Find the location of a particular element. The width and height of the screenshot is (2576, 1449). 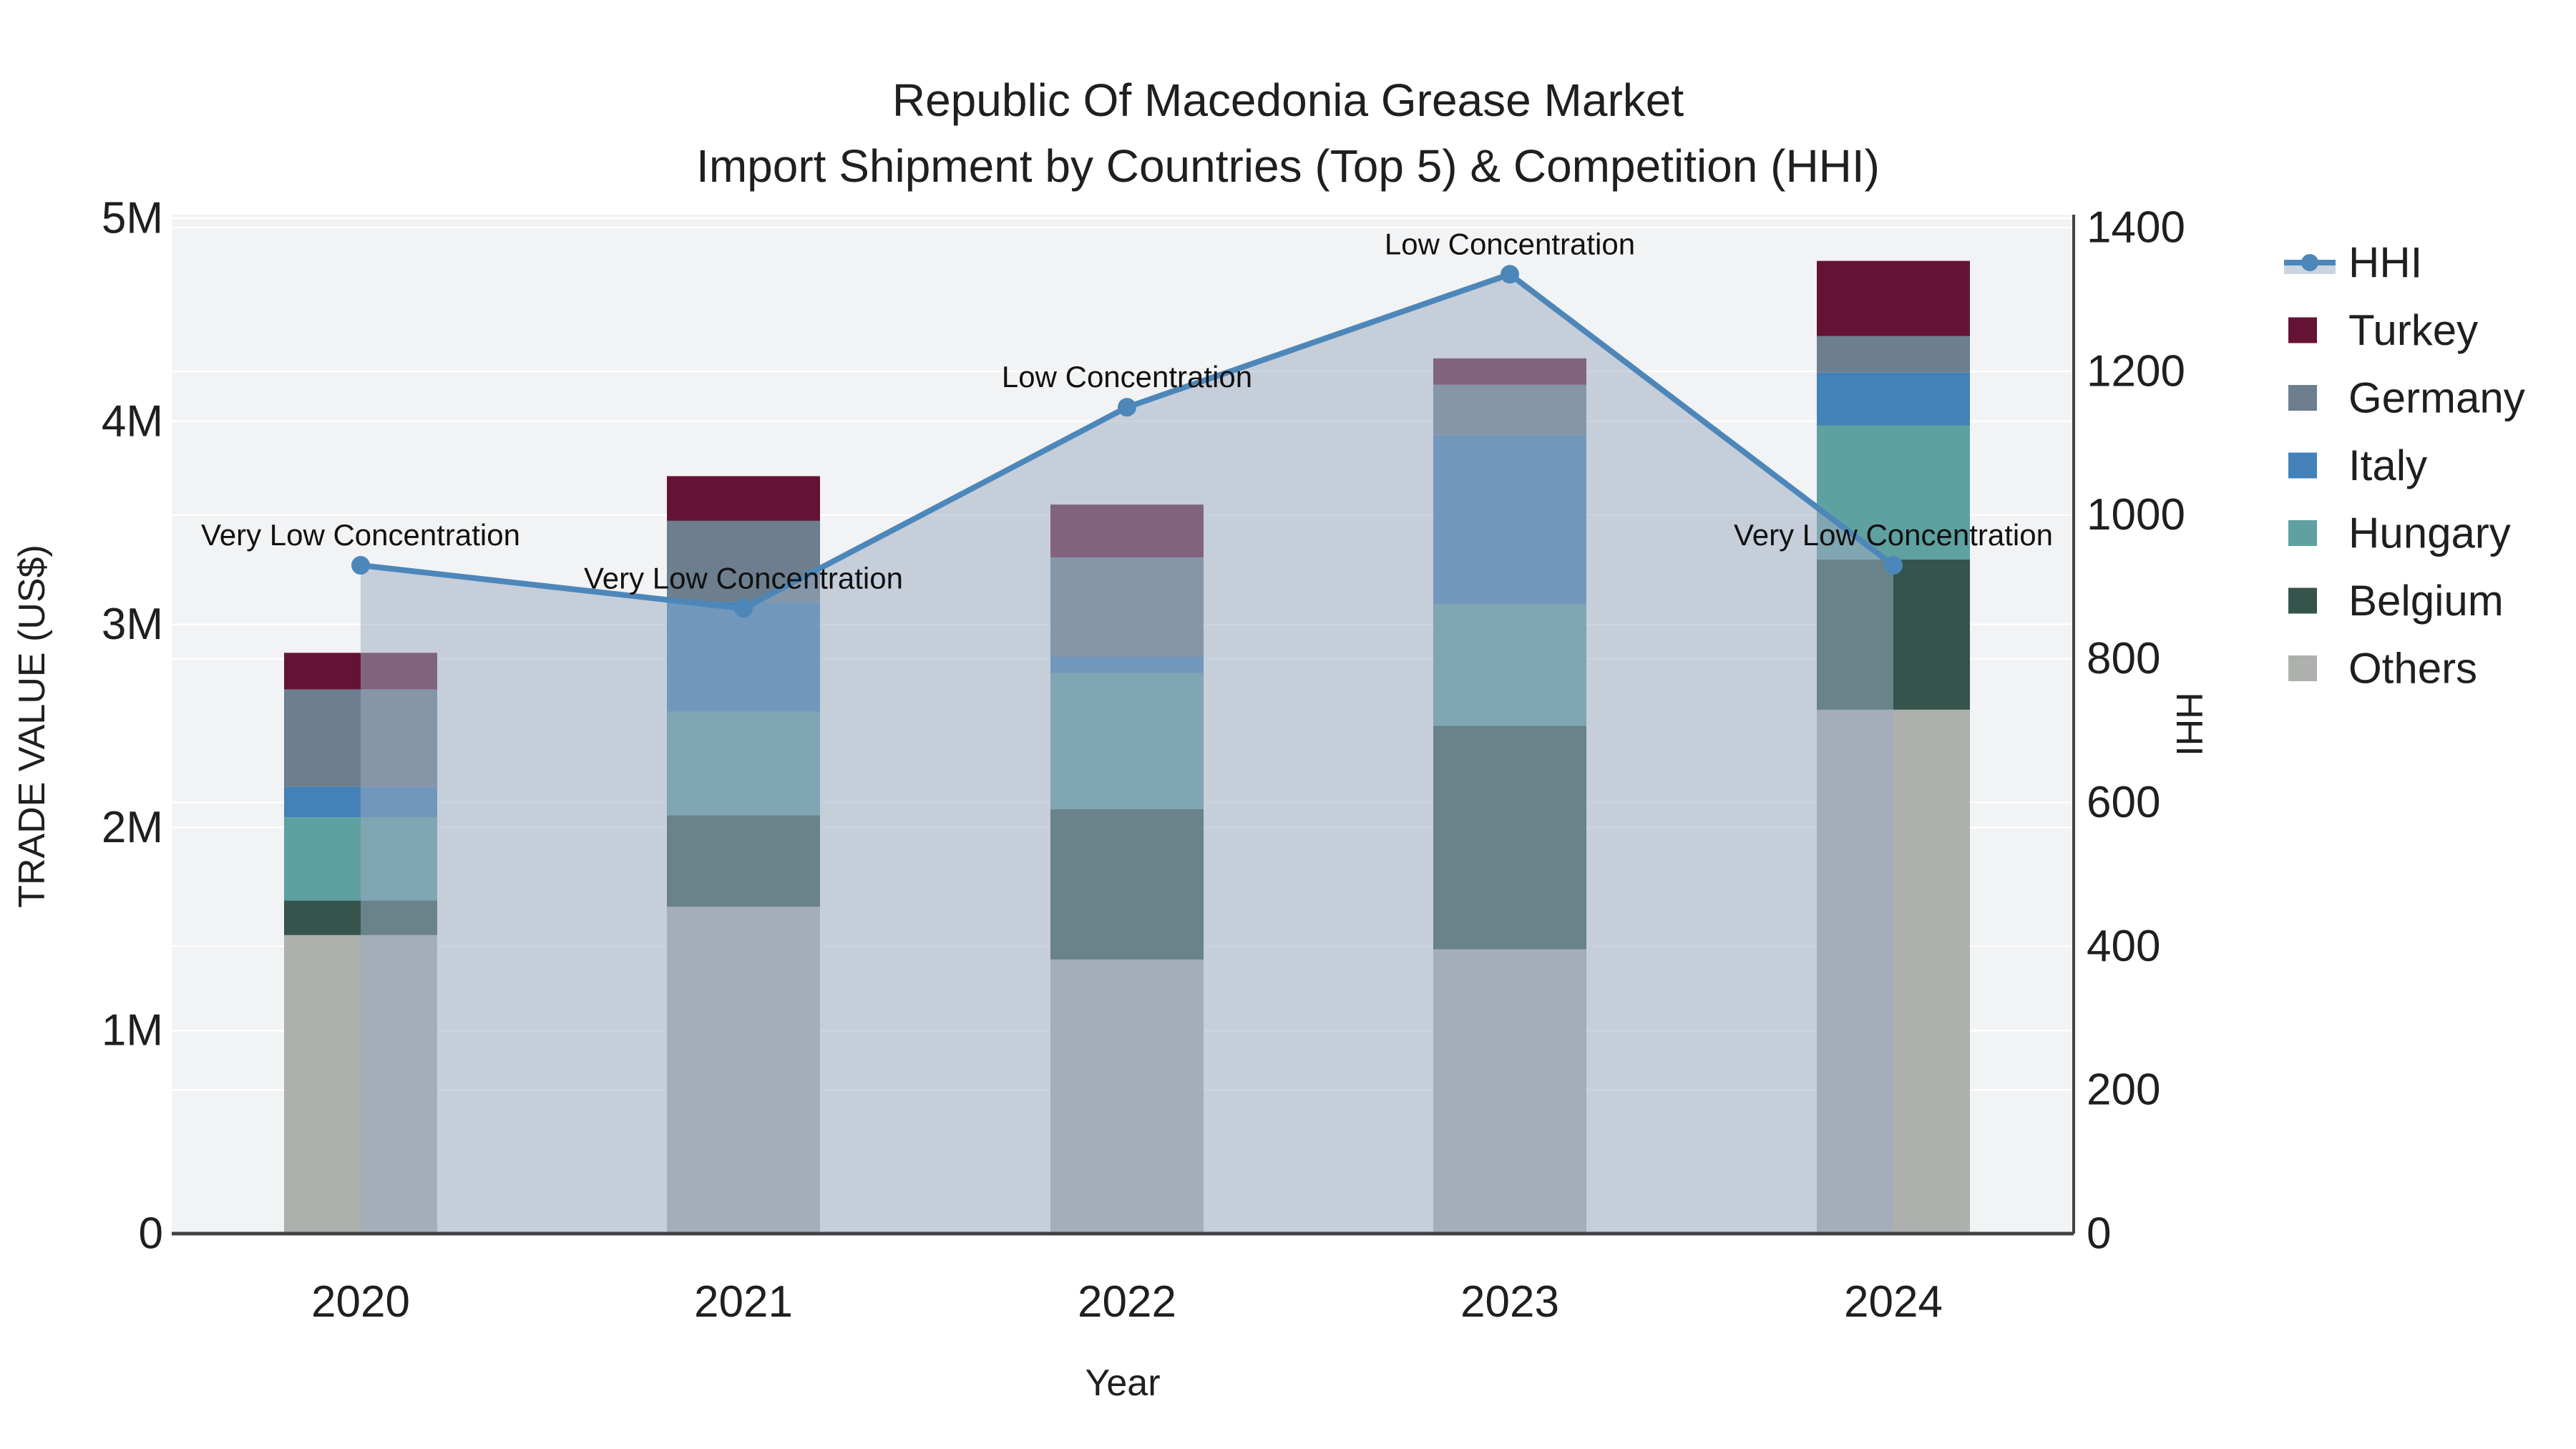

x-tick-2023: 2023 is located at coordinates (1509, 1302).